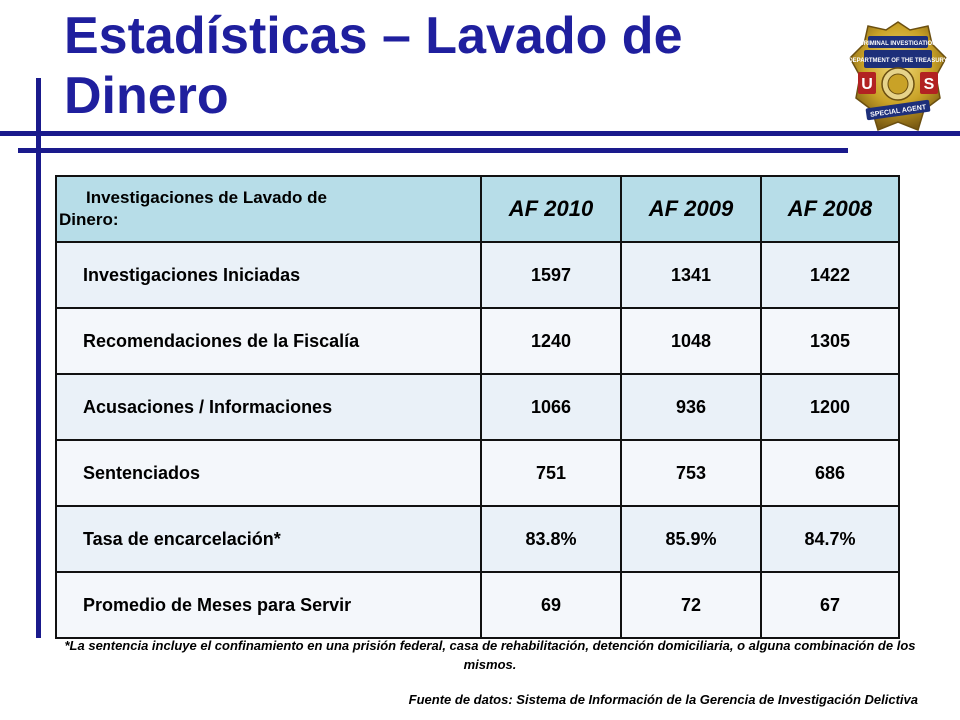 This screenshot has width=960, height=720. What do you see at coordinates (897, 44) in the screenshot?
I see `badge-top-text: CRIMINAL INVESTIGATION` at bounding box center [897, 44].